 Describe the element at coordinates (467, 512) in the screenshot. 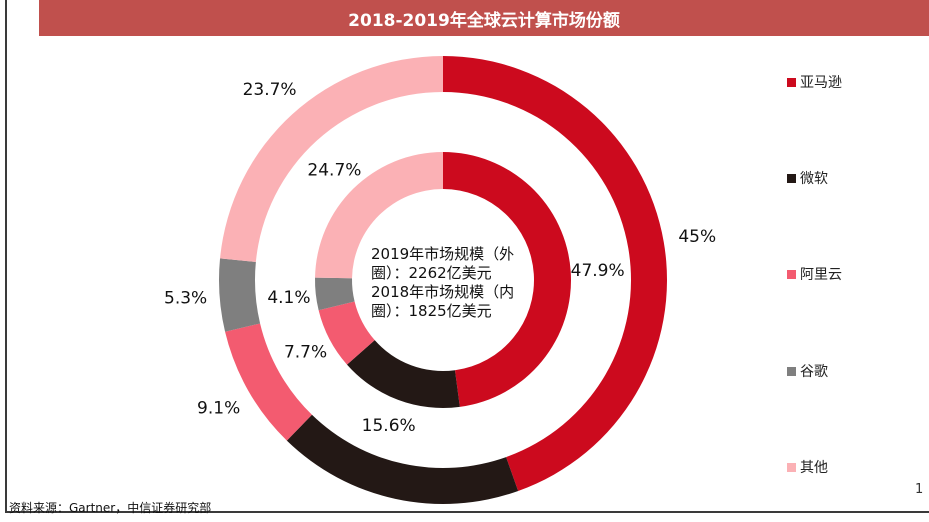

I see `bottom-border-rule` at that location.